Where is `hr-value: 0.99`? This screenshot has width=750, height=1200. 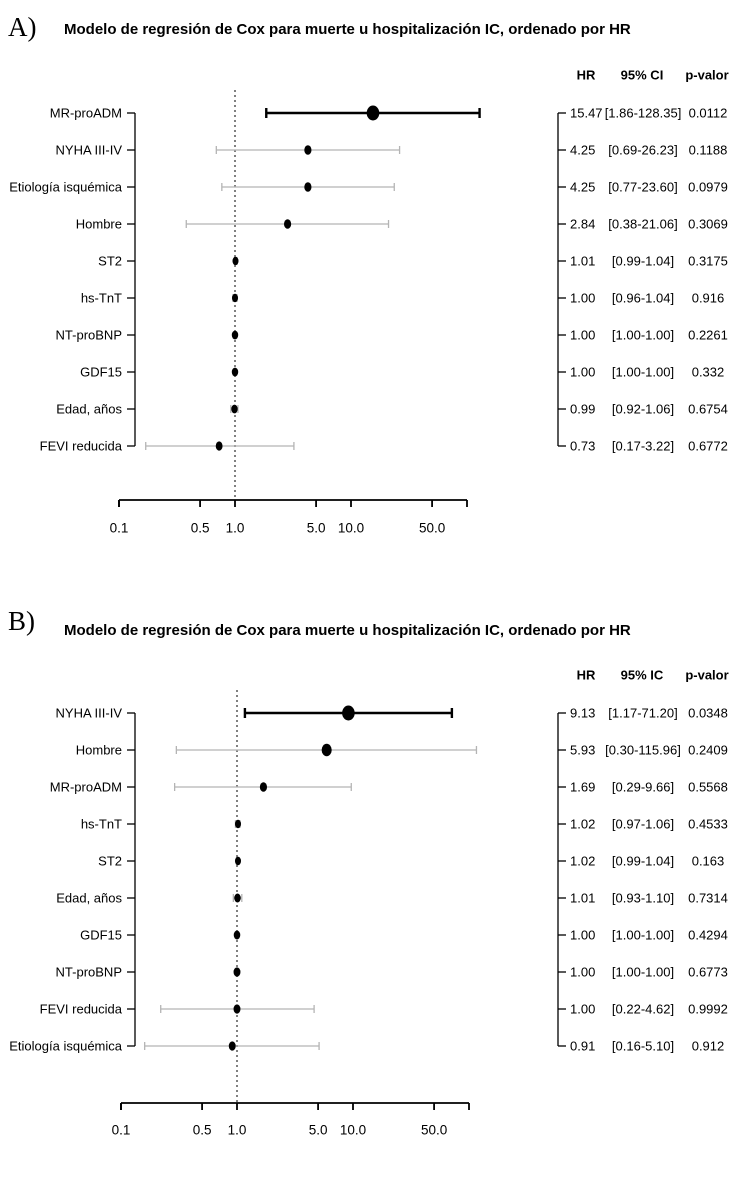 hr-value: 0.99 is located at coordinates (583, 409).